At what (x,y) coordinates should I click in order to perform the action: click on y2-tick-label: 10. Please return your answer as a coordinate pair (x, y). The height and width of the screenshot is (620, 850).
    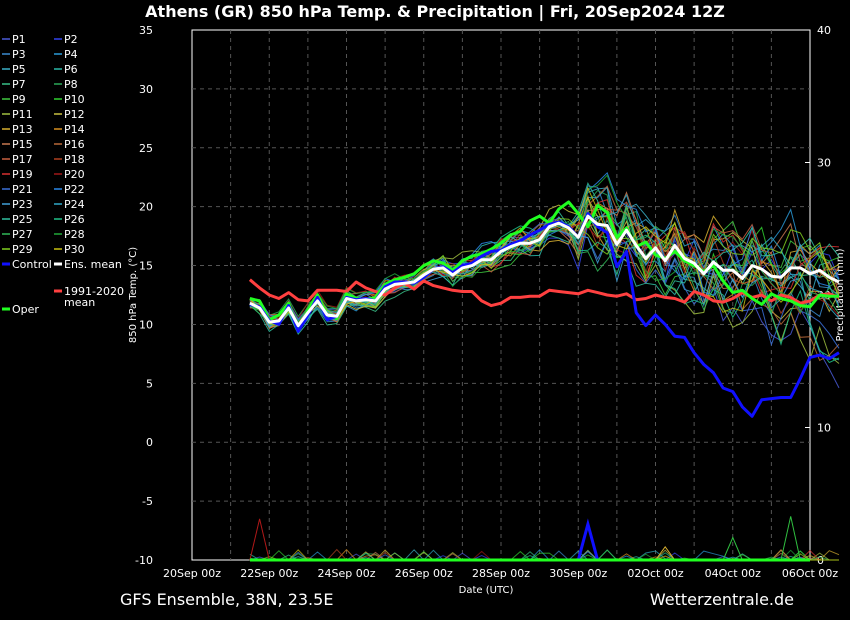
    Looking at the image, I should click on (824, 428).